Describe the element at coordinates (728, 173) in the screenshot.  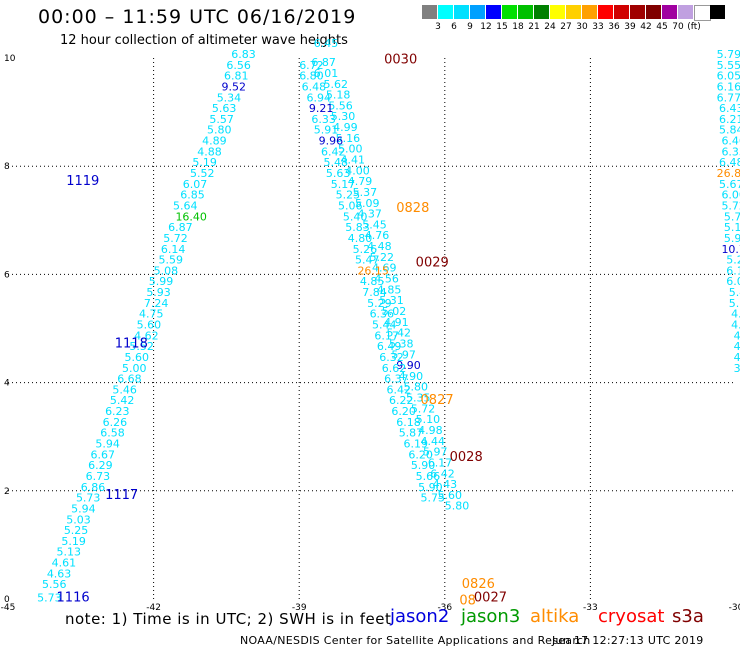
I see `wave-height-value: 26.82` at that location.